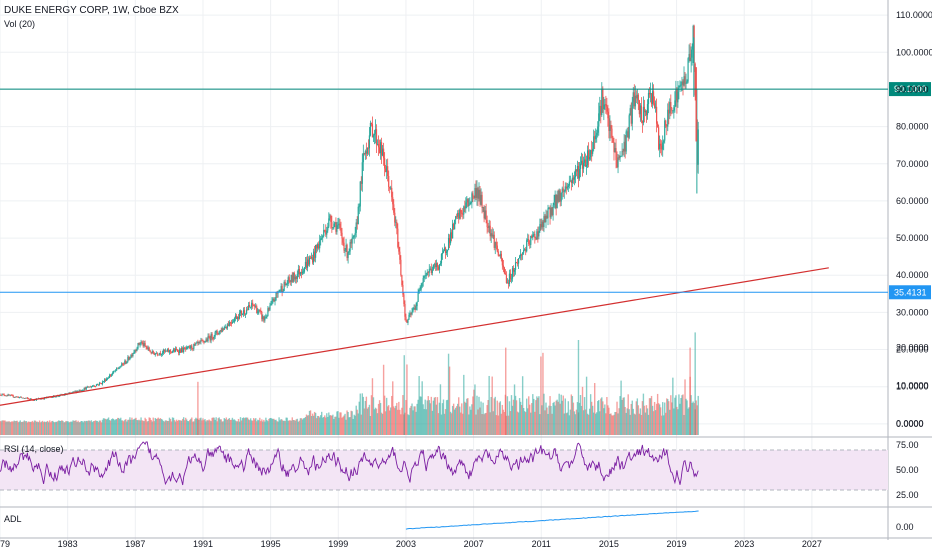 The height and width of the screenshot is (550, 932). I want to click on x-tick-label: 2015, so click(609, 544).